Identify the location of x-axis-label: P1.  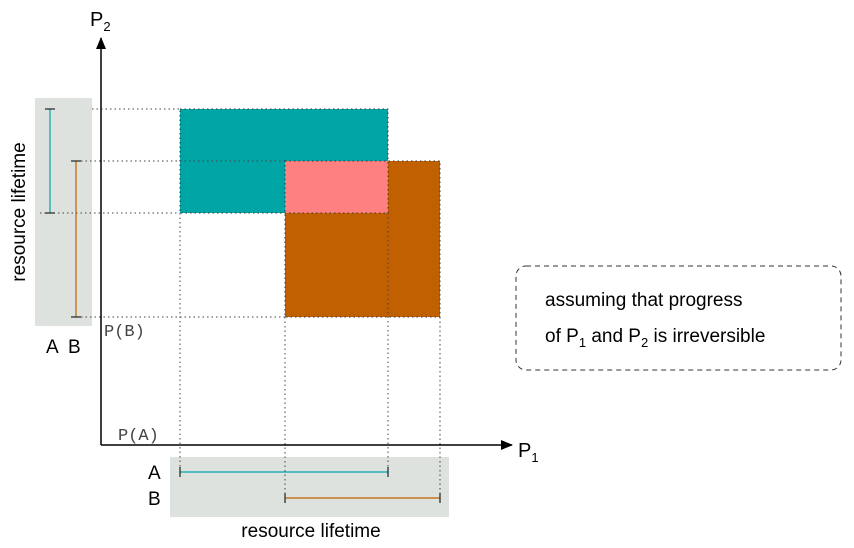
(528, 452).